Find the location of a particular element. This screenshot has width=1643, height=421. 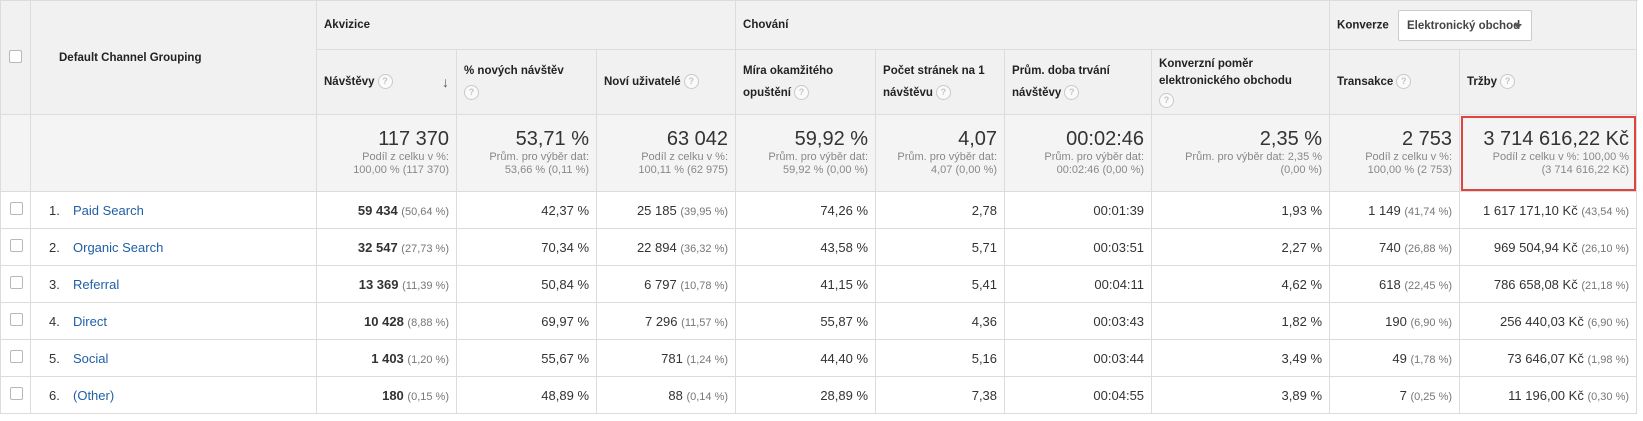

conversion-type-select: Elektronický obchod is located at coordinates (1465, 25).